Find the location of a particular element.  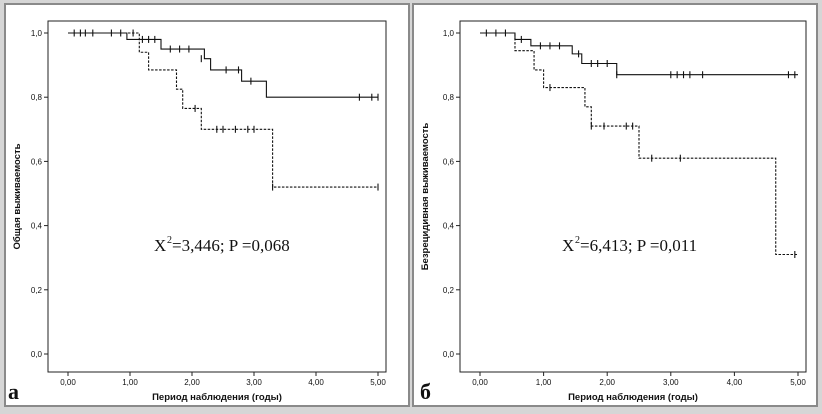

y-axis-label: Безрецидивная выживаемость is located at coordinates (425, 197).